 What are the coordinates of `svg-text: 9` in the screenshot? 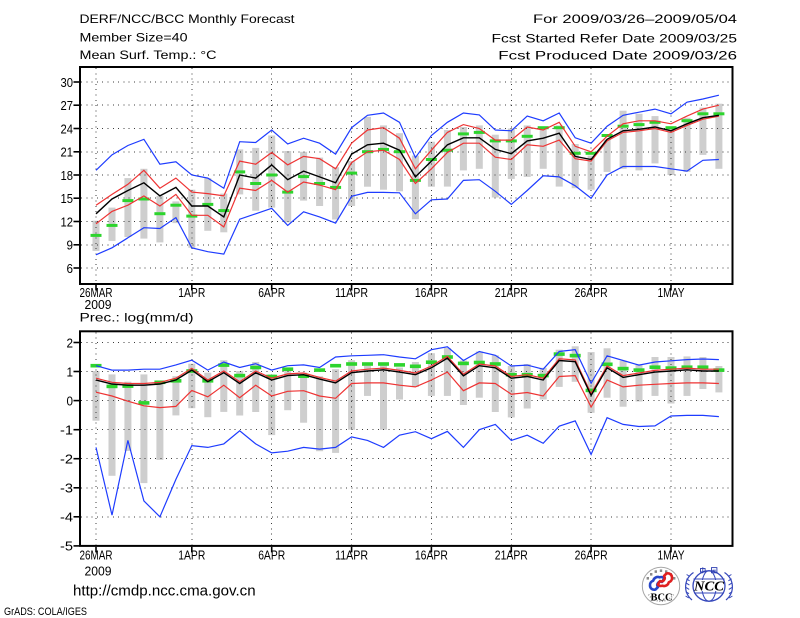 It's located at (70, 245).